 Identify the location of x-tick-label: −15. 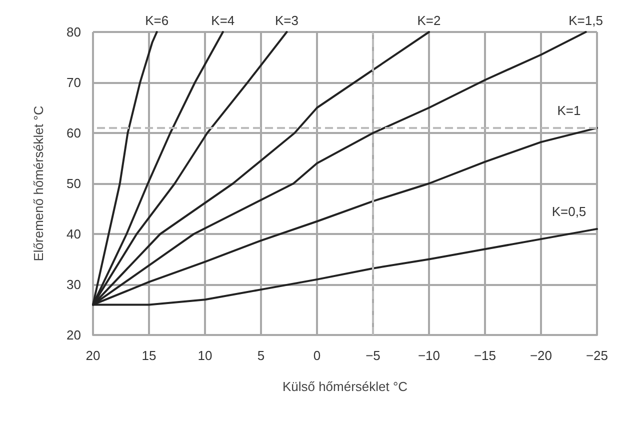
(485, 355).